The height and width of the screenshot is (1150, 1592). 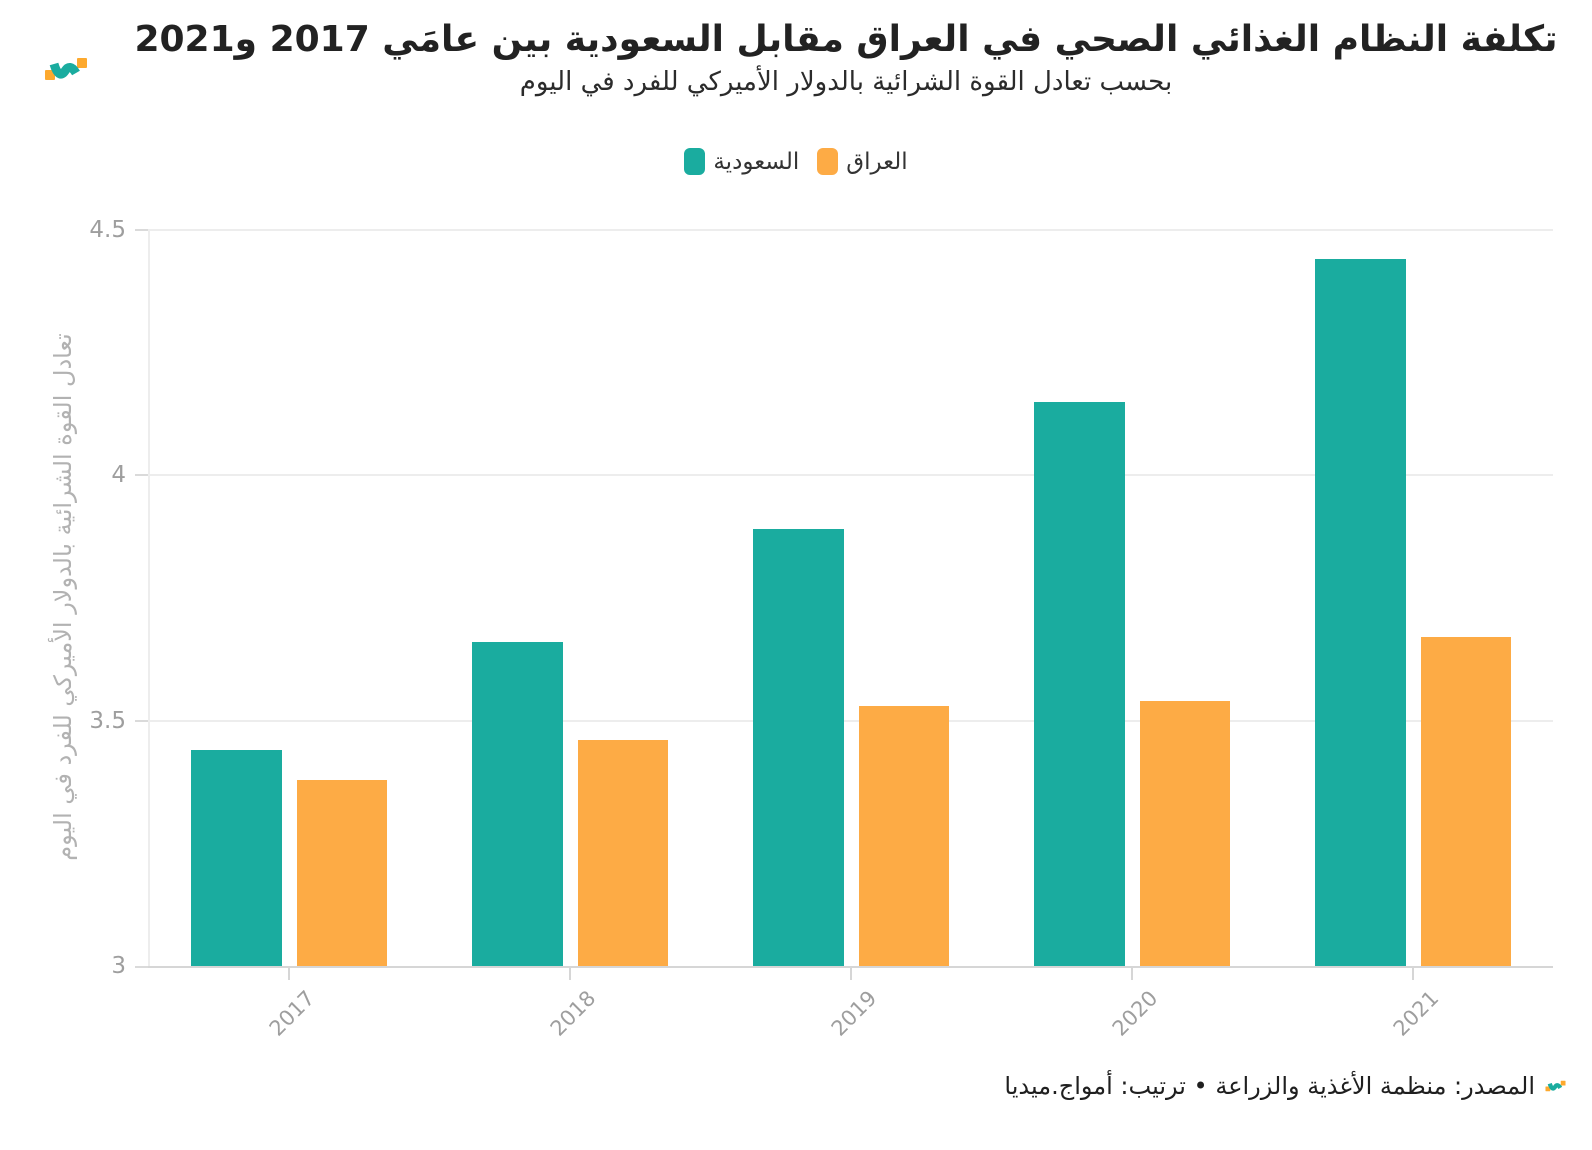 I want to click on legend-swatch-iraq-icon, so click(x=828, y=161).